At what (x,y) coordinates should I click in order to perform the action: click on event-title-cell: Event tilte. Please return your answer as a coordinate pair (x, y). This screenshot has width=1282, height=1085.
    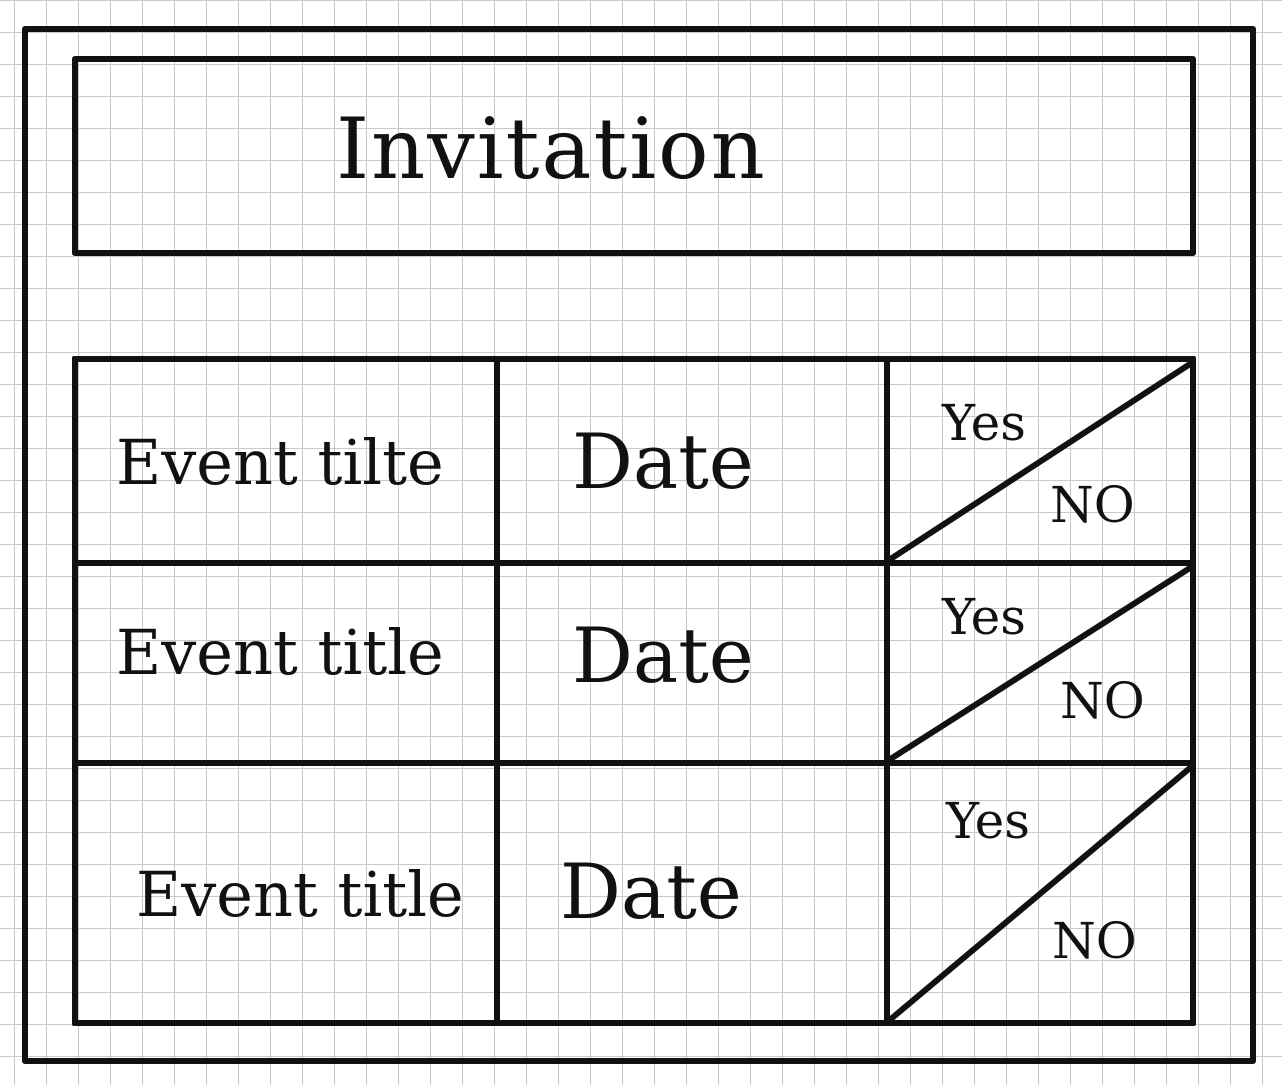
    Looking at the image, I should click on (286, 461).